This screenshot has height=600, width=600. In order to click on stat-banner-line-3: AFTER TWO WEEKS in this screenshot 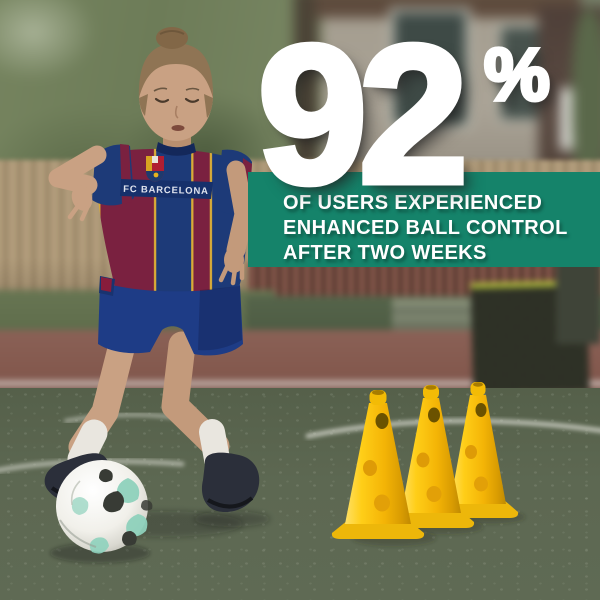, I will do `click(385, 253)`.